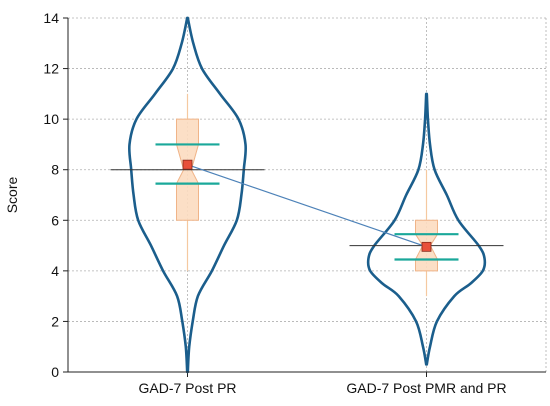 This screenshot has width=550, height=406. Describe the element at coordinates (55, 372) in the screenshot. I see `y-tick-label: 0` at that location.